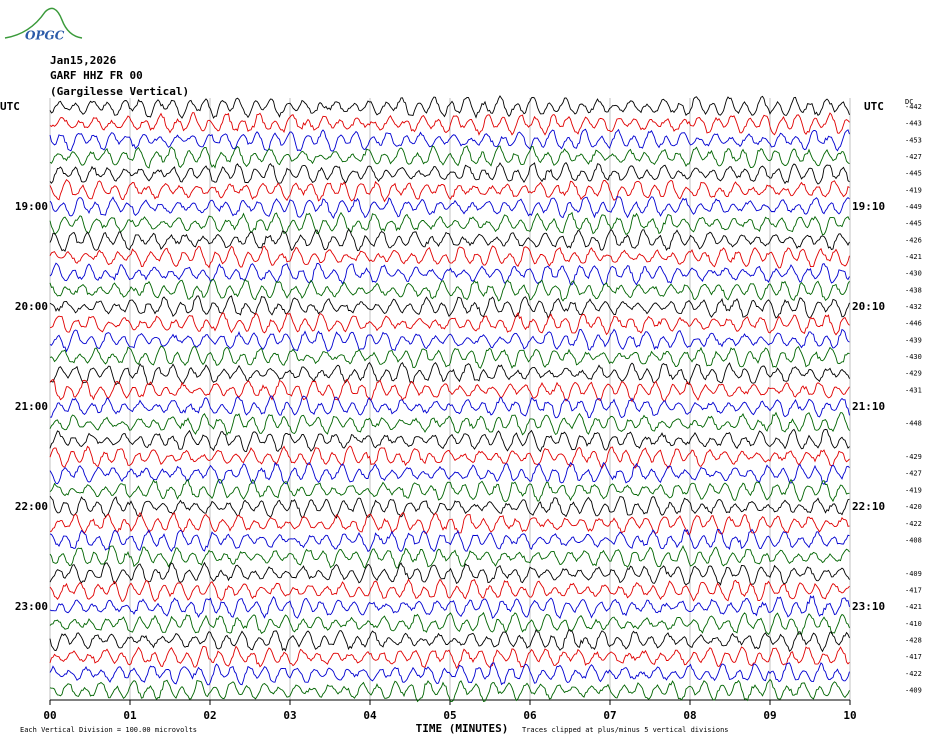  Describe the element at coordinates (874, 106) in the screenshot. I see `right-utc: UTC` at that location.